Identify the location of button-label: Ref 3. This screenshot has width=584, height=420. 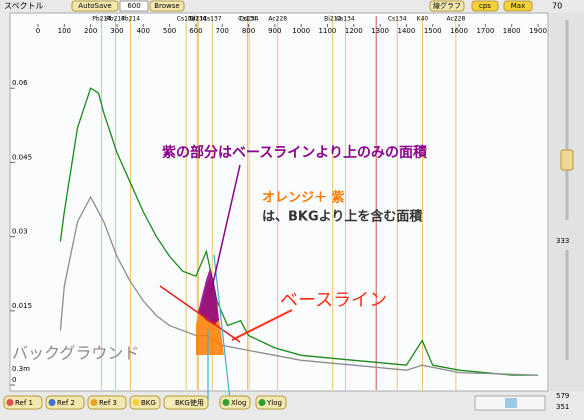
(108, 403).